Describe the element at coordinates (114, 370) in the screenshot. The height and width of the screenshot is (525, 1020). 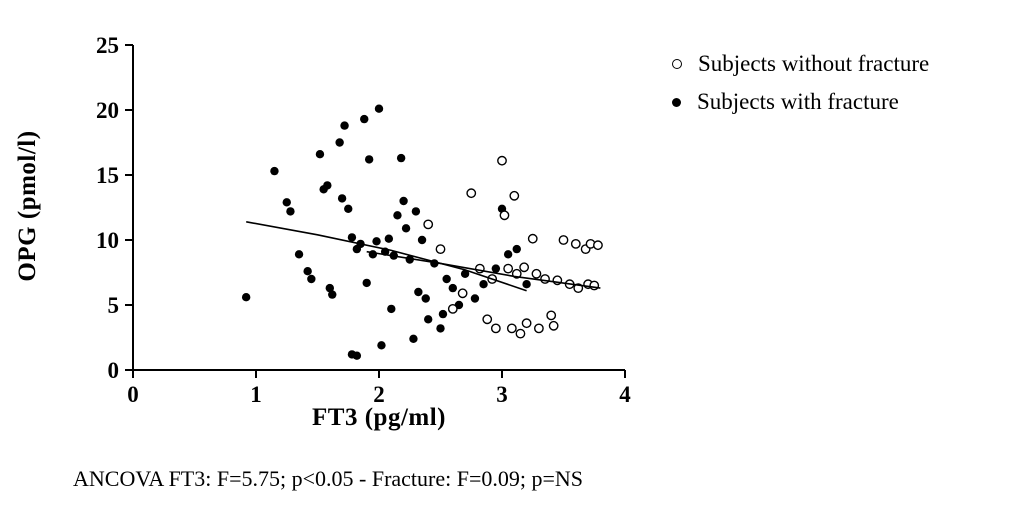
I see `y-tick-label: 0` at that location.